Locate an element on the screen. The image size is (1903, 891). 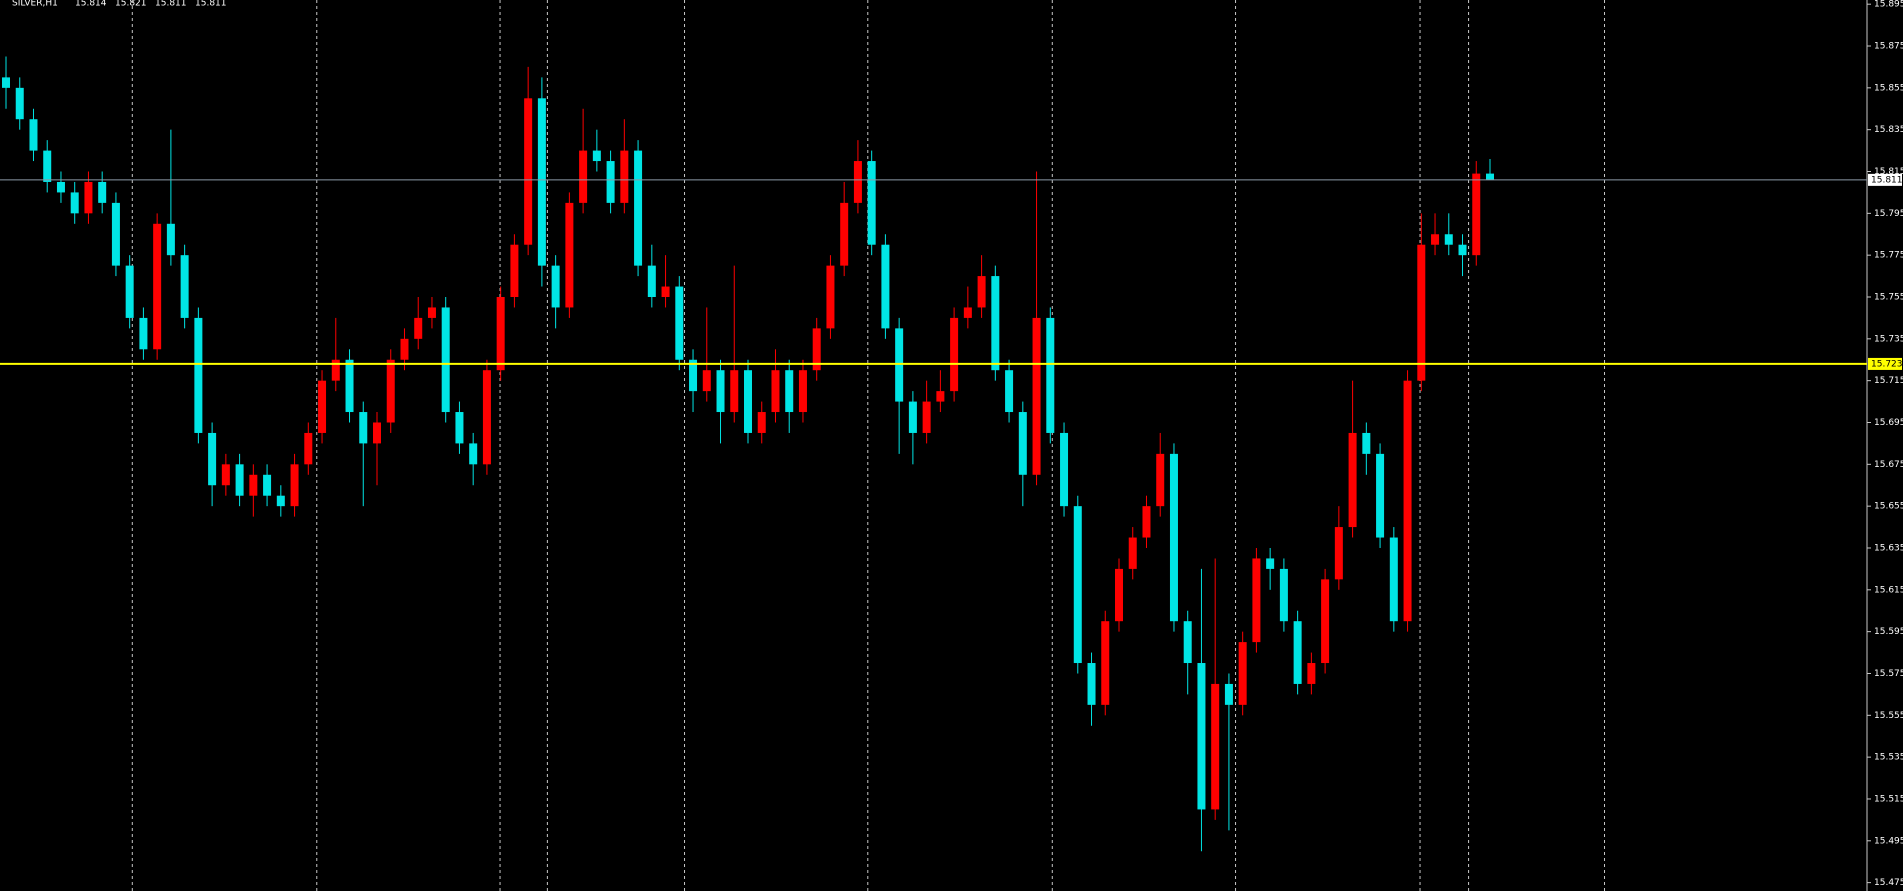
y-tick-label: 15.495 is located at coordinates (1888, 841).